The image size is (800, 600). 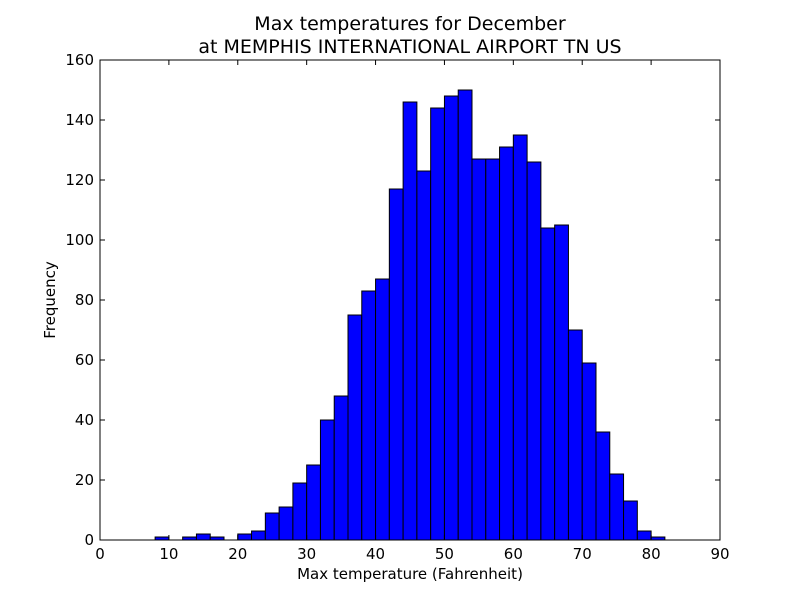 What do you see at coordinates (306, 554) in the screenshot?
I see `x-tick-label: 30` at bounding box center [306, 554].